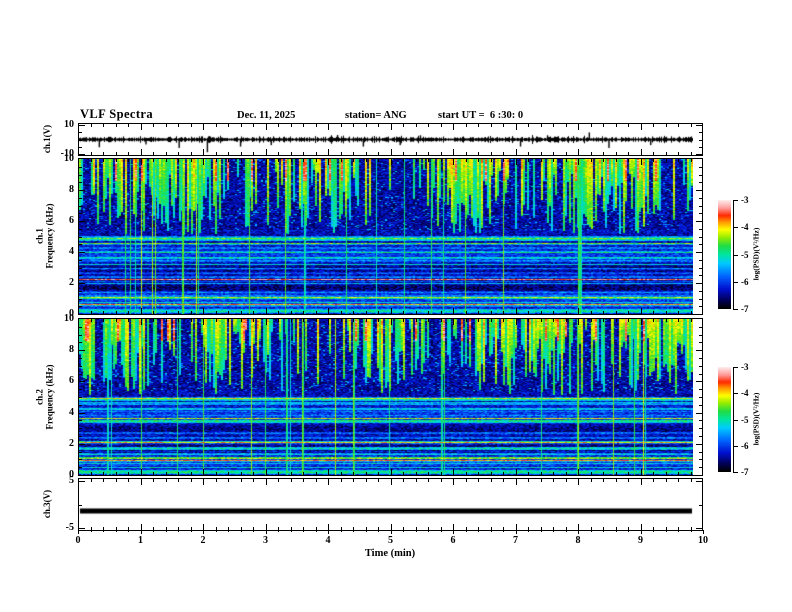  What do you see at coordinates (71, 282) in the screenshot?
I see `y-tick-label: 2` at bounding box center [71, 282].